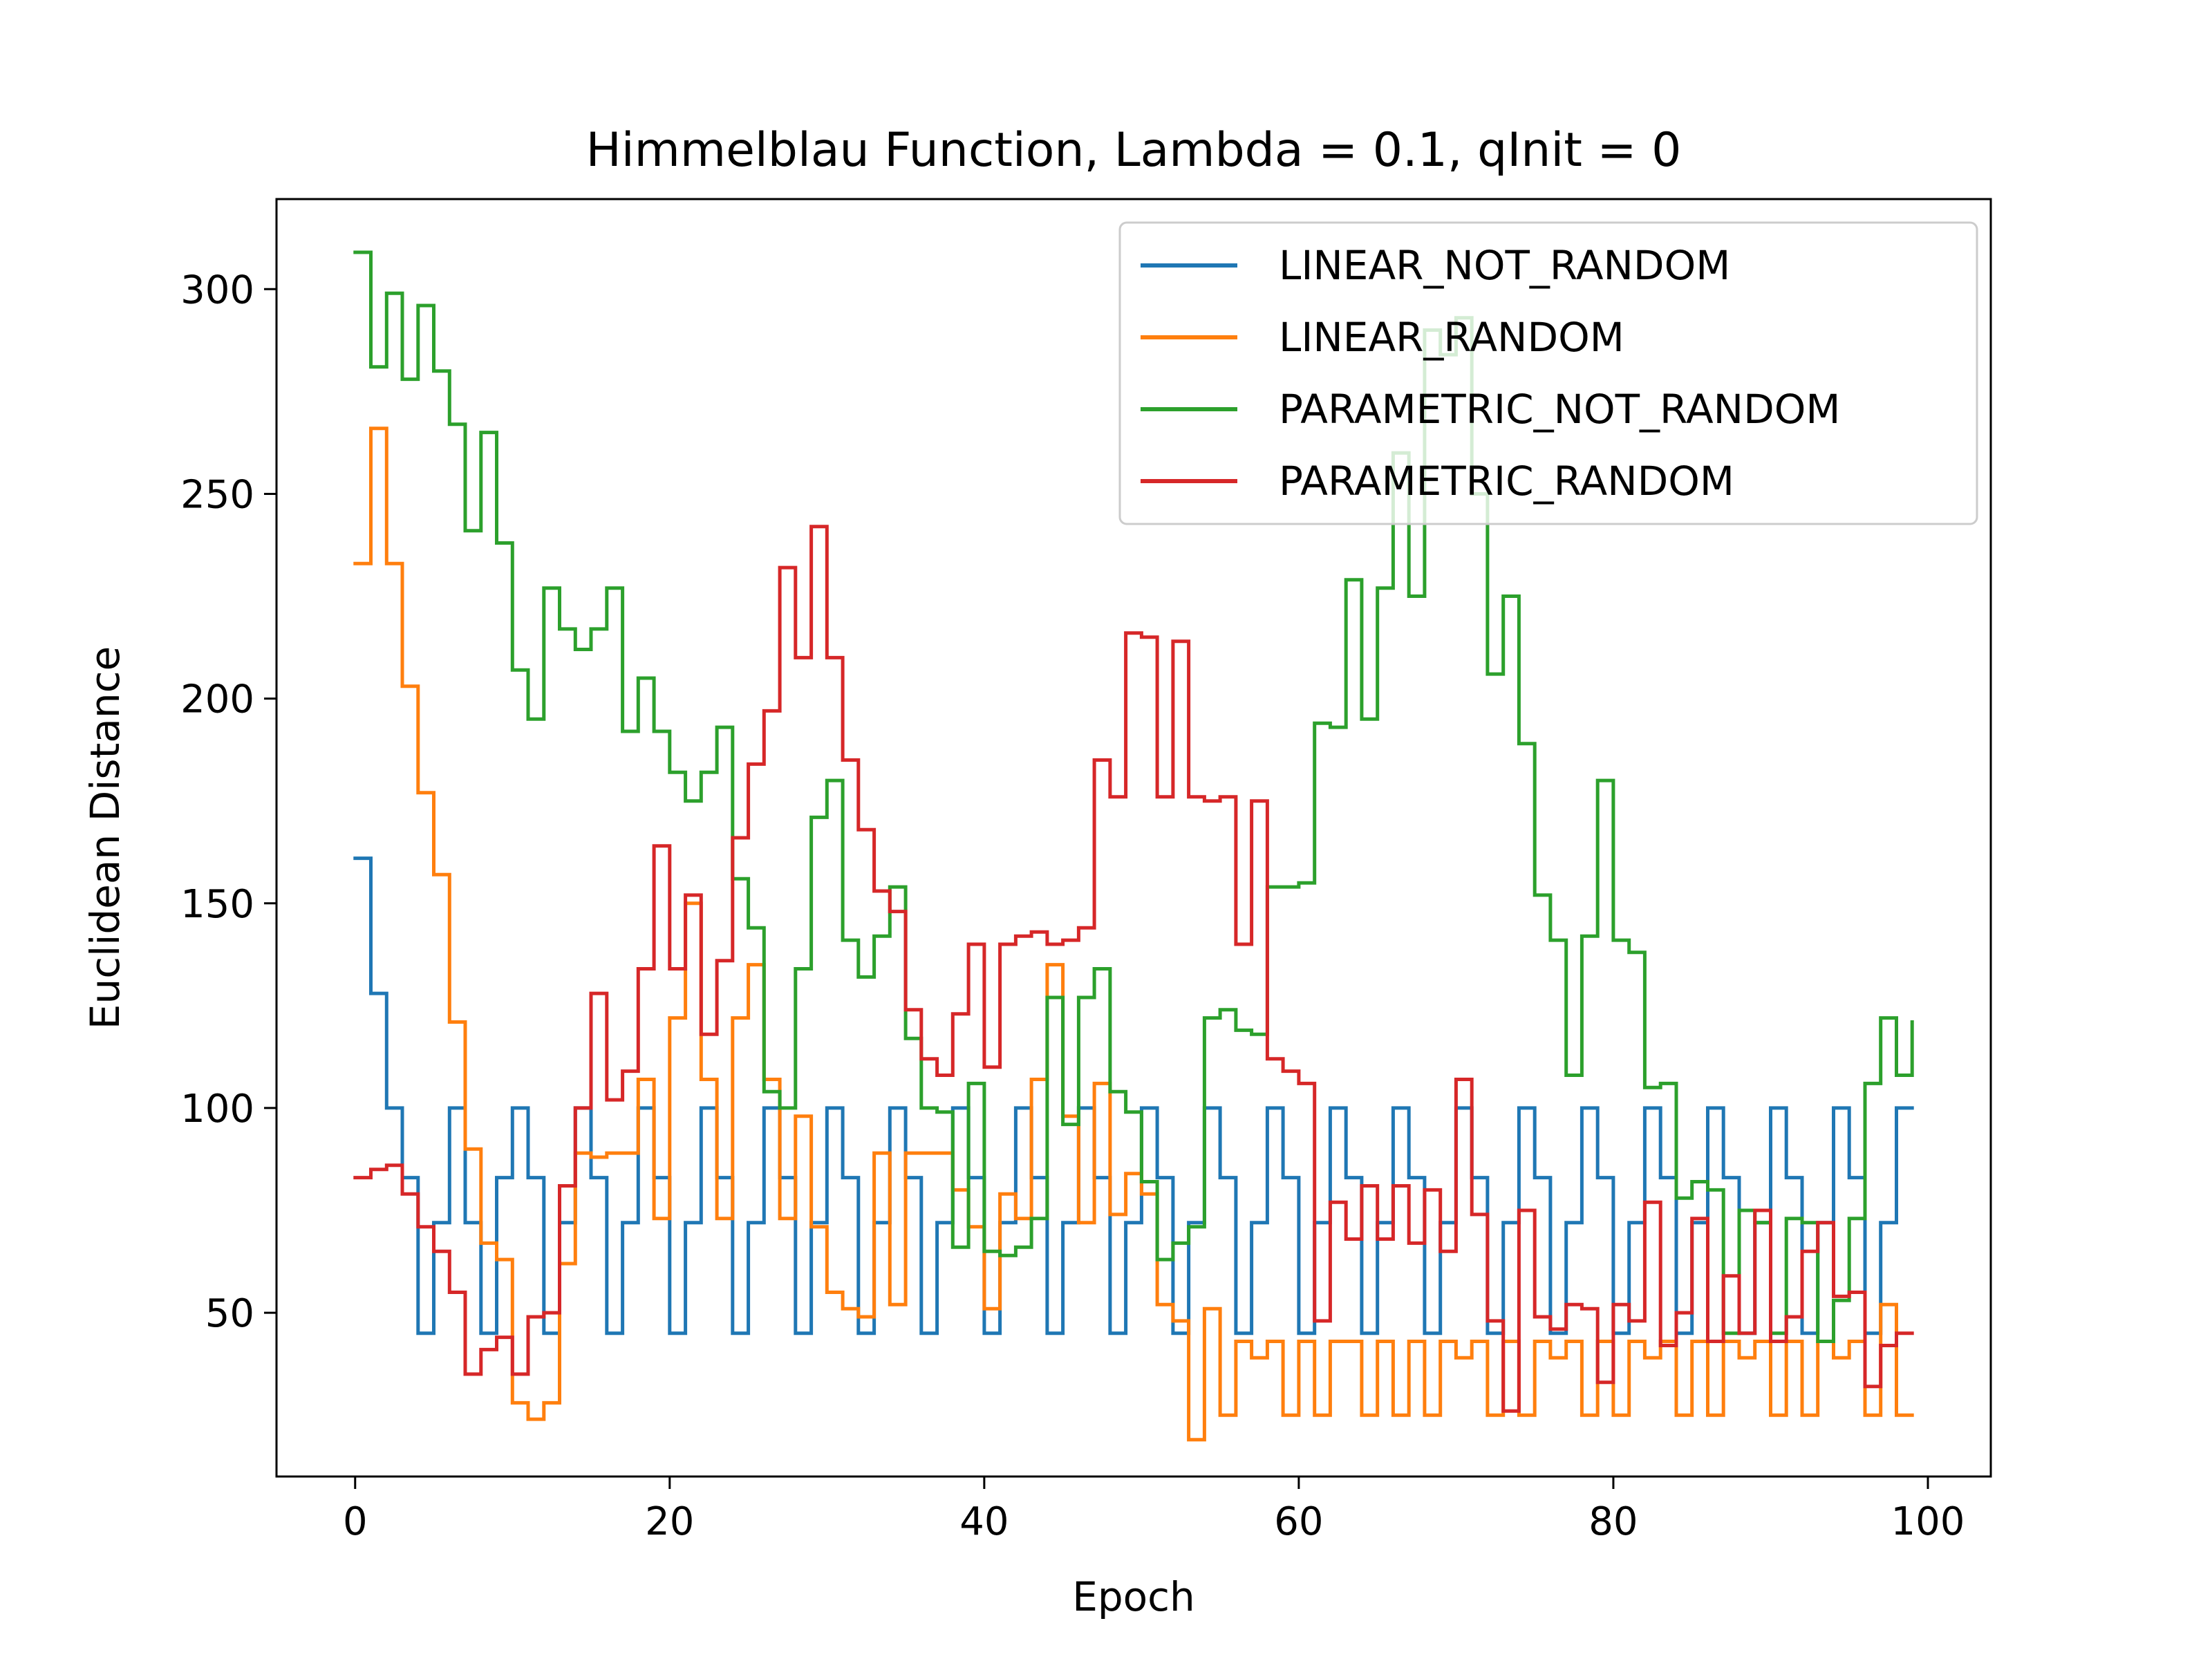 Image resolution: width=2212 pixels, height=1659 pixels. What do you see at coordinates (1559, 409) in the screenshot?
I see `legend-label-2: PARAMETRIC_NOT_RANDOM` at bounding box center [1559, 409].